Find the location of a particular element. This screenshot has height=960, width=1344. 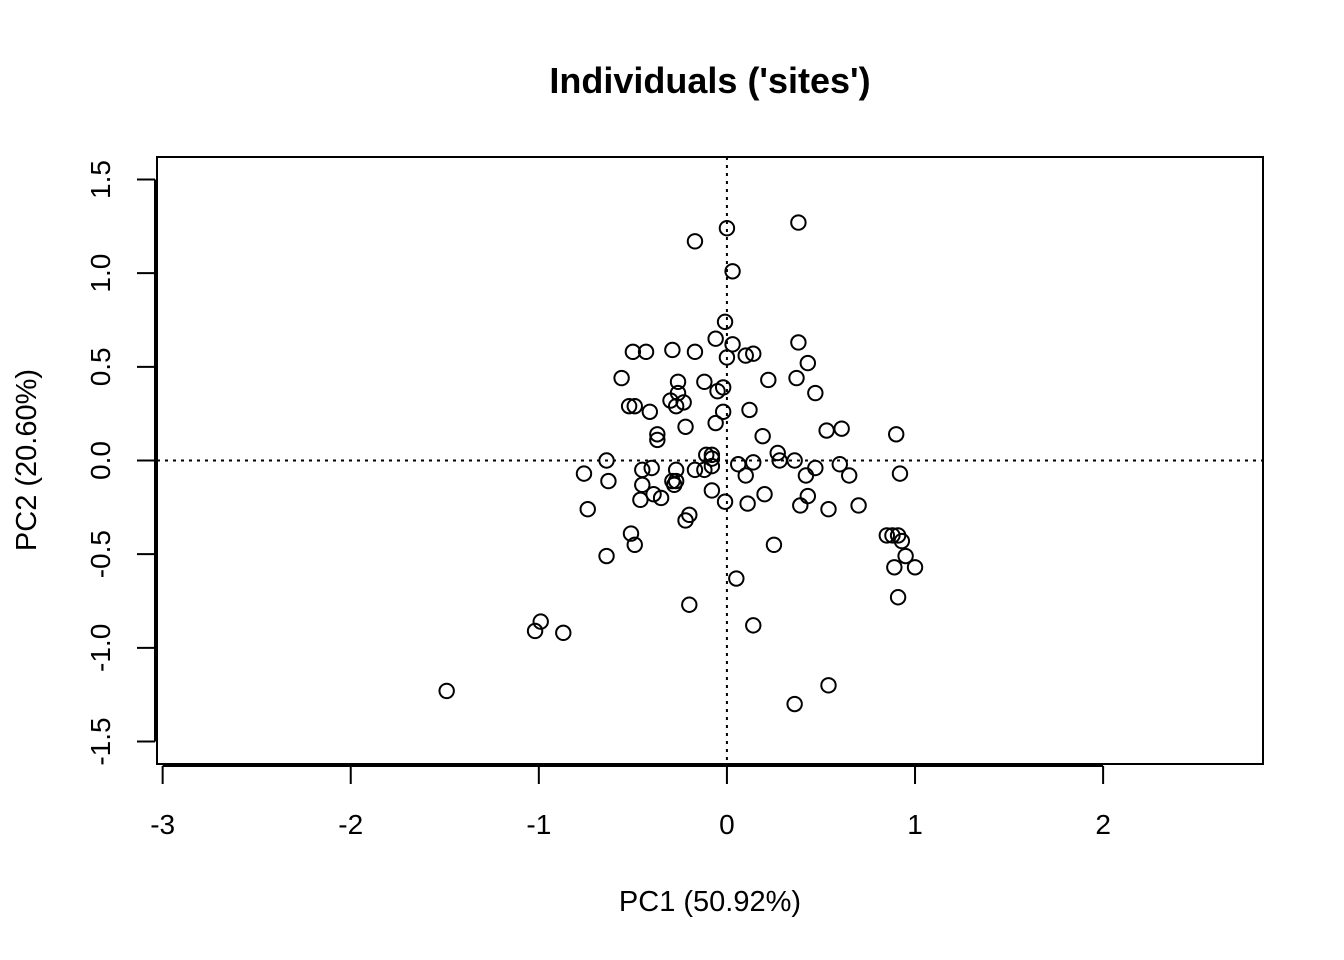

x-axis: -3 -2 -1 0 1 2 is located at coordinates (630, 802).